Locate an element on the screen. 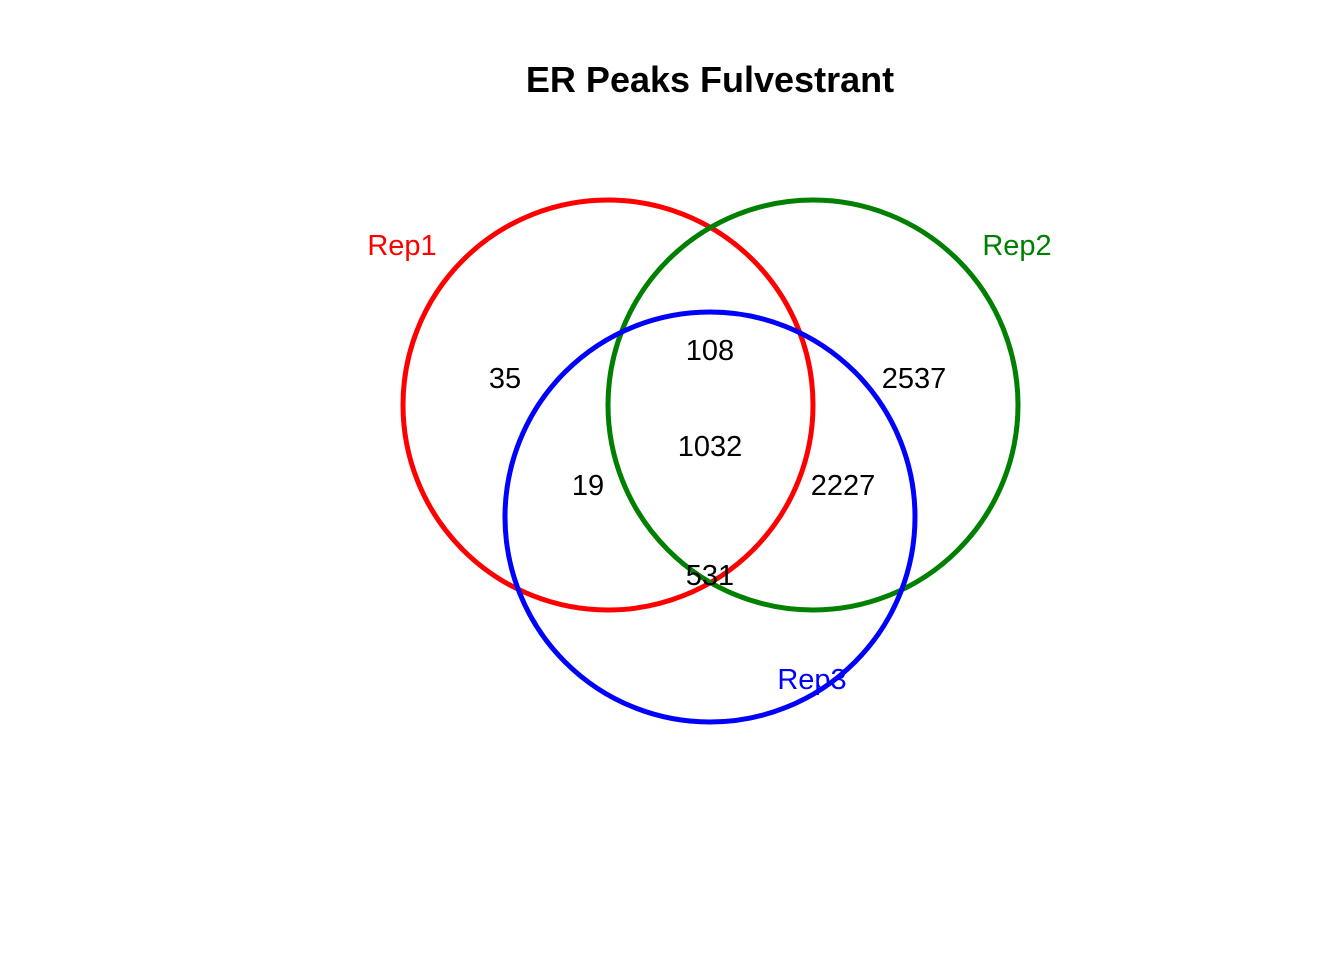 The image size is (1344, 960). count-rep2-rep3: 2227 is located at coordinates (843, 486).